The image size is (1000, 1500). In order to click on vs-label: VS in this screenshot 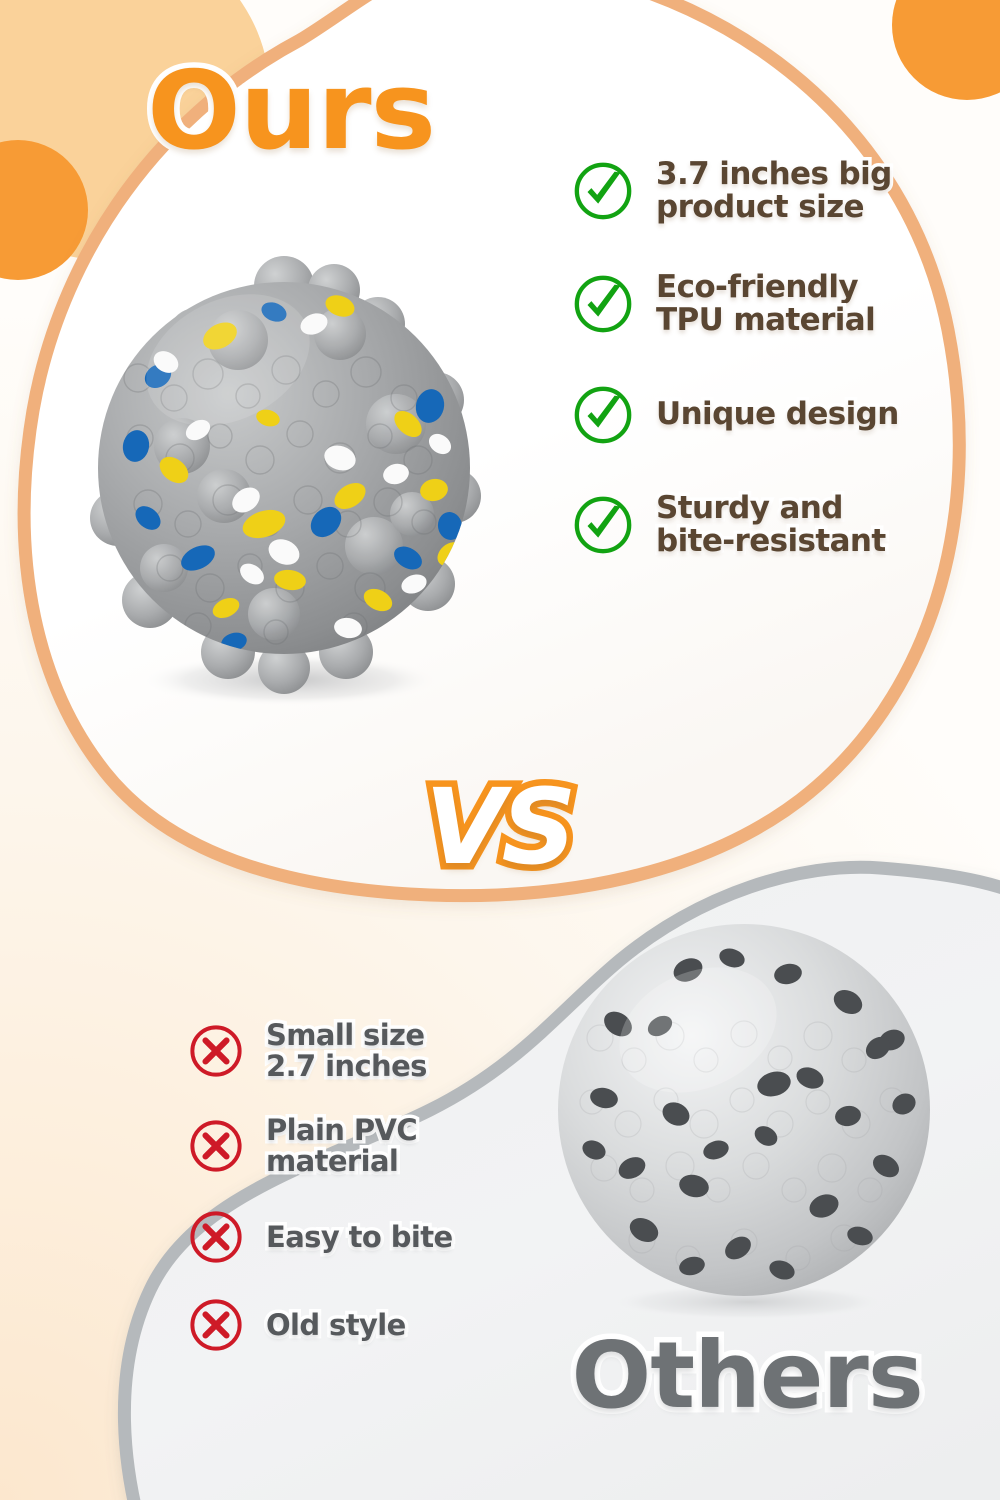, I will do `click(500, 827)`.